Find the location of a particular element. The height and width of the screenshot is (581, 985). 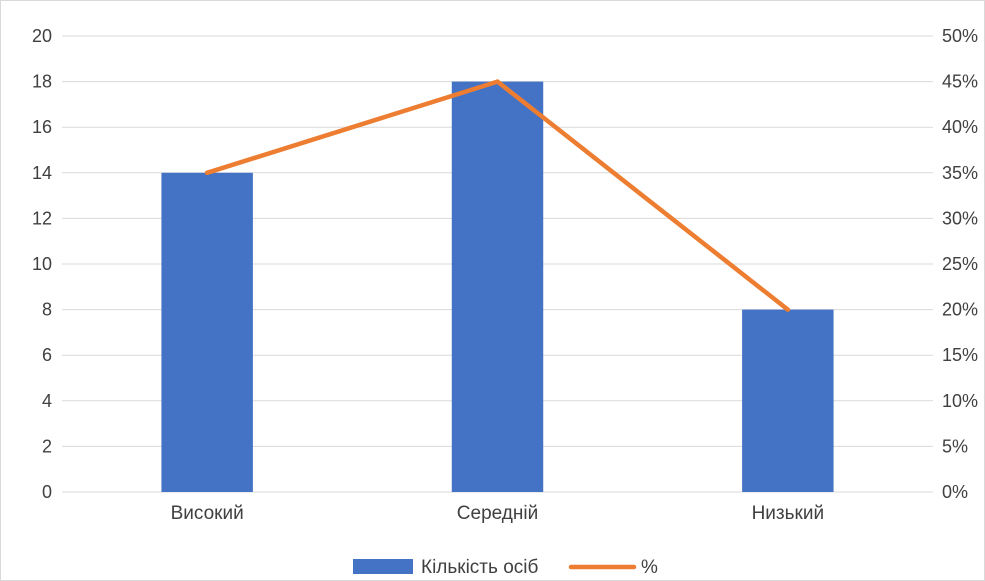

category-label: Високий is located at coordinates (207, 513).